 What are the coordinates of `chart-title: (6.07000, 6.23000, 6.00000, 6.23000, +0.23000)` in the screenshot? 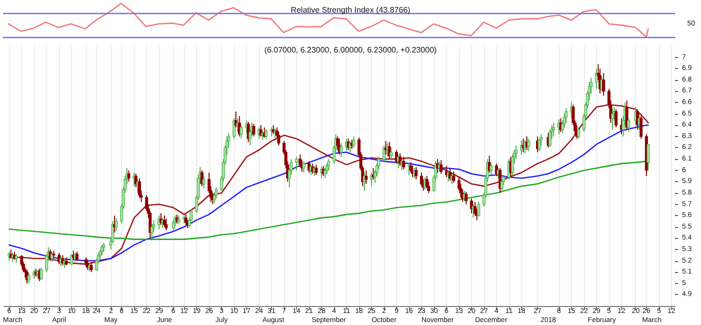 It's located at (351, 50).